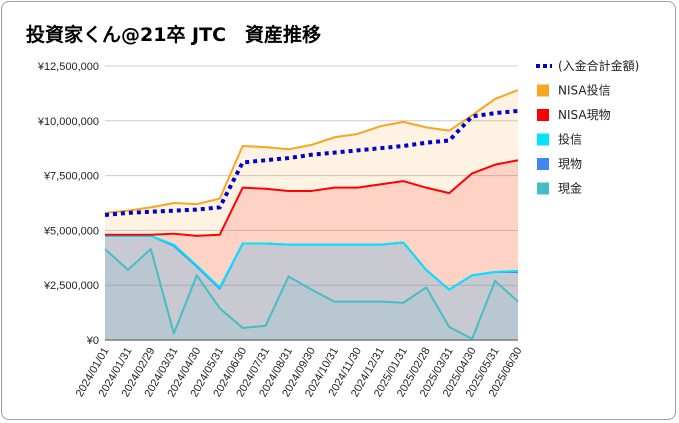 The image size is (679, 423). I want to click on series-area, so click(311, 294).